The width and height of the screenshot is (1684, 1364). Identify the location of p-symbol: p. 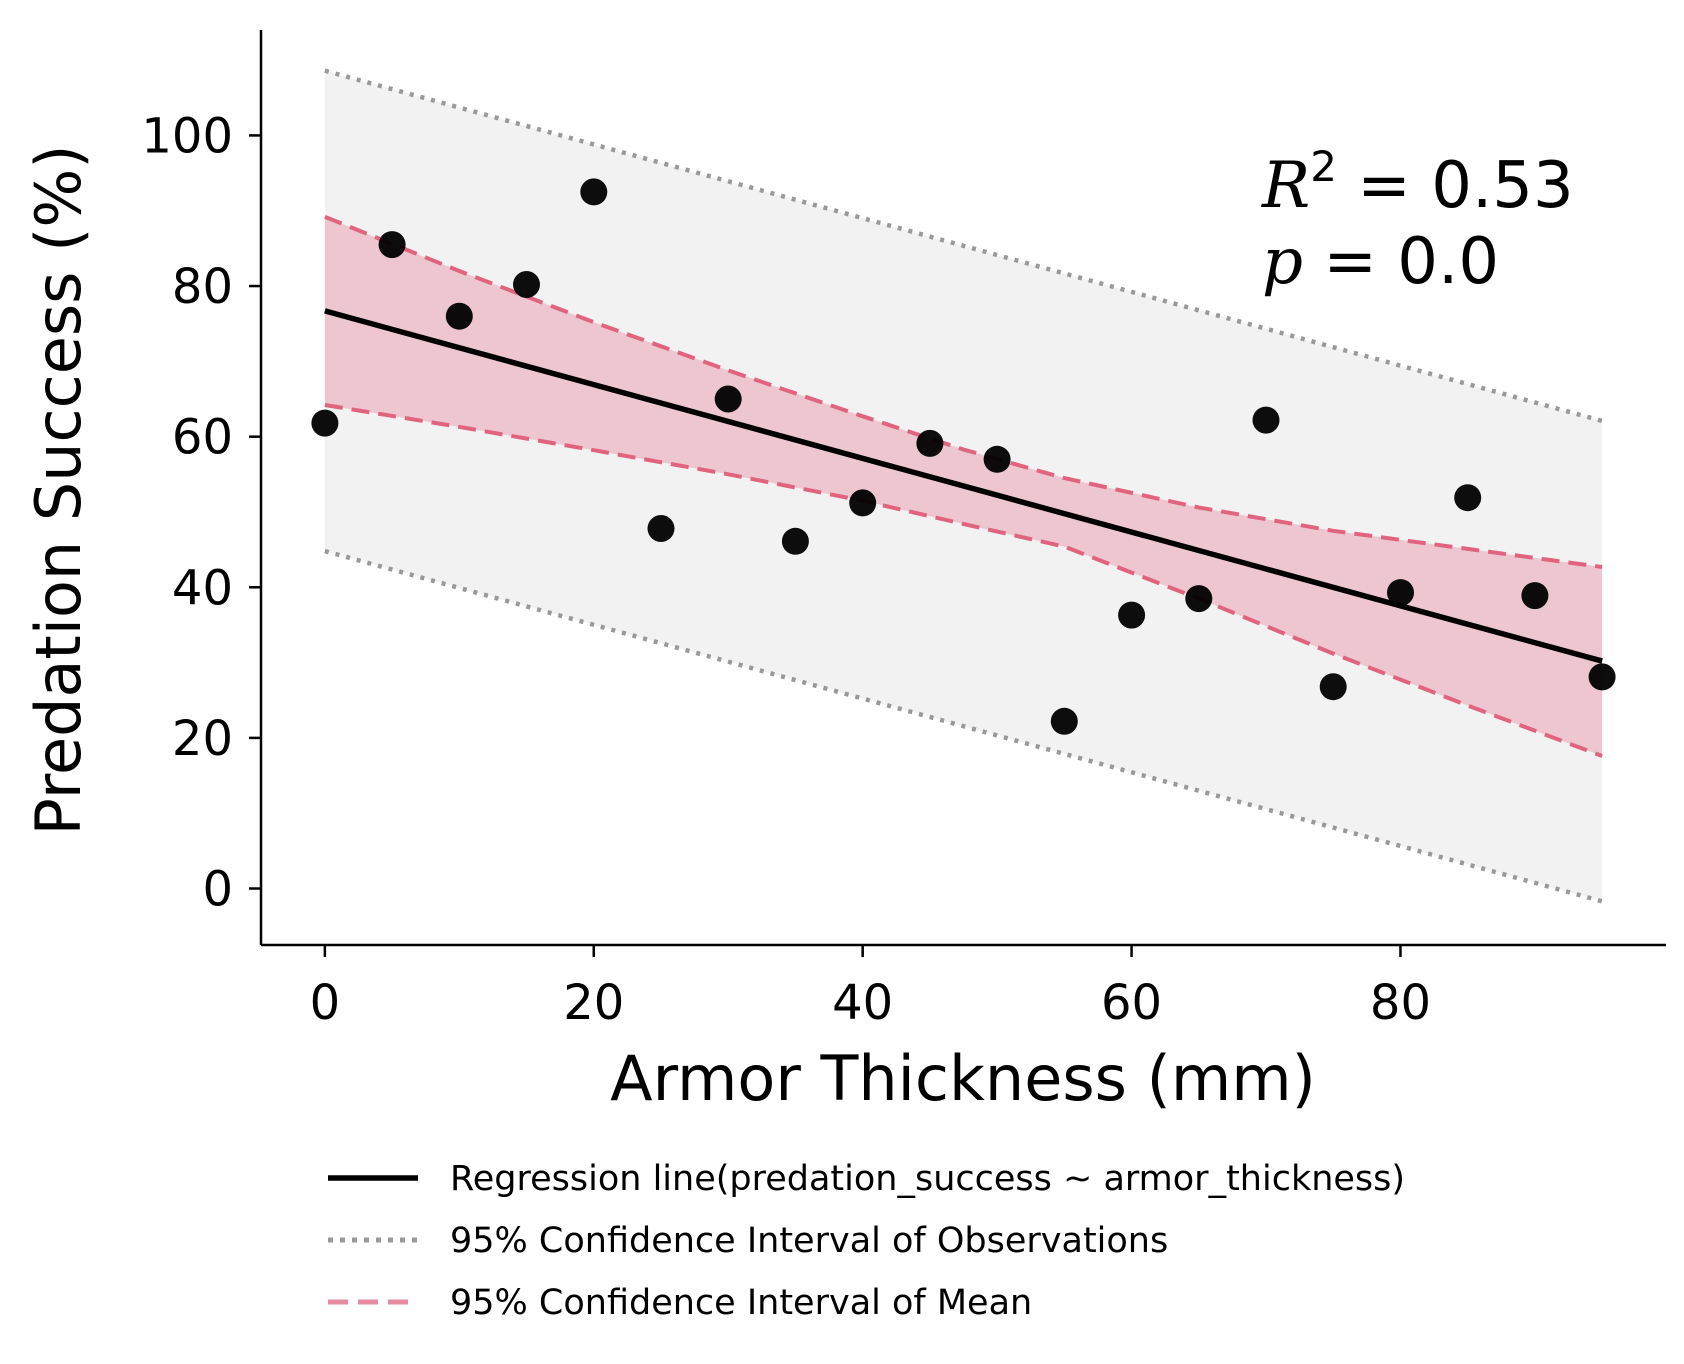
(1282, 262).